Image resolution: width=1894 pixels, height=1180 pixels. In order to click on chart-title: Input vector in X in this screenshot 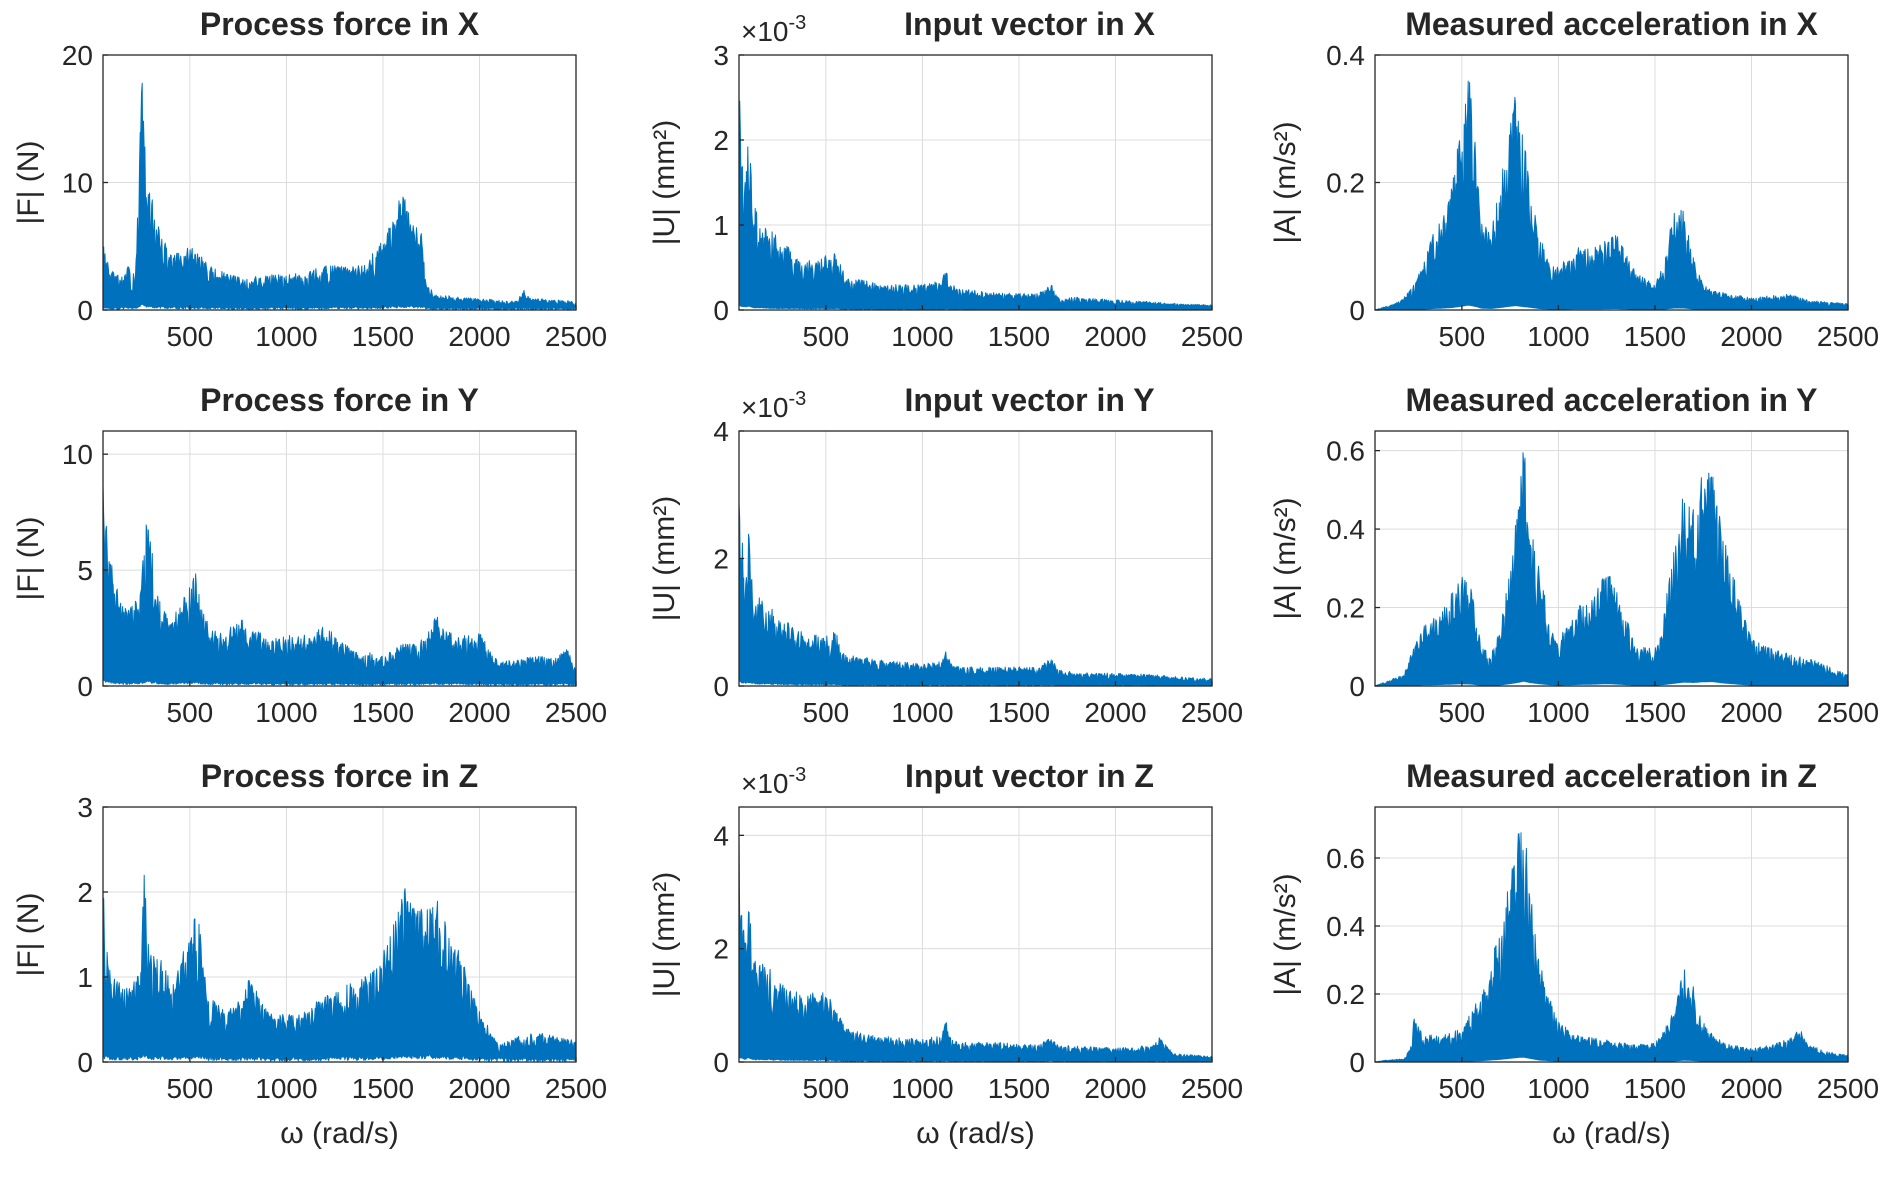, I will do `click(1029, 24)`.